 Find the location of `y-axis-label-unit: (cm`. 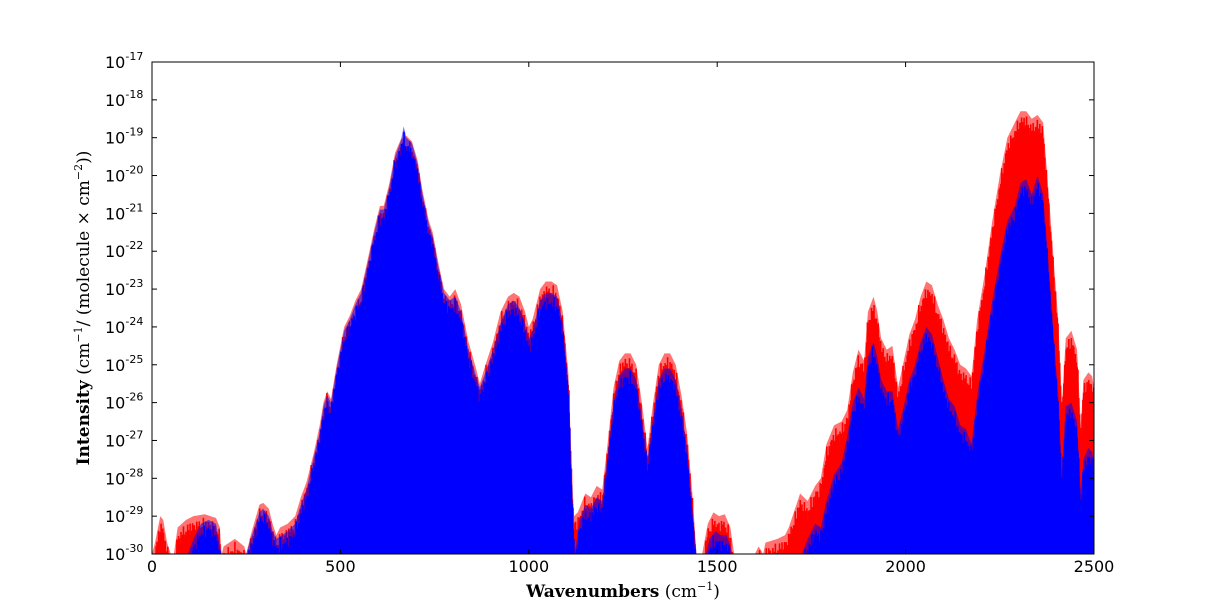

y-axis-label-unit: (cm is located at coordinates (84, 359).